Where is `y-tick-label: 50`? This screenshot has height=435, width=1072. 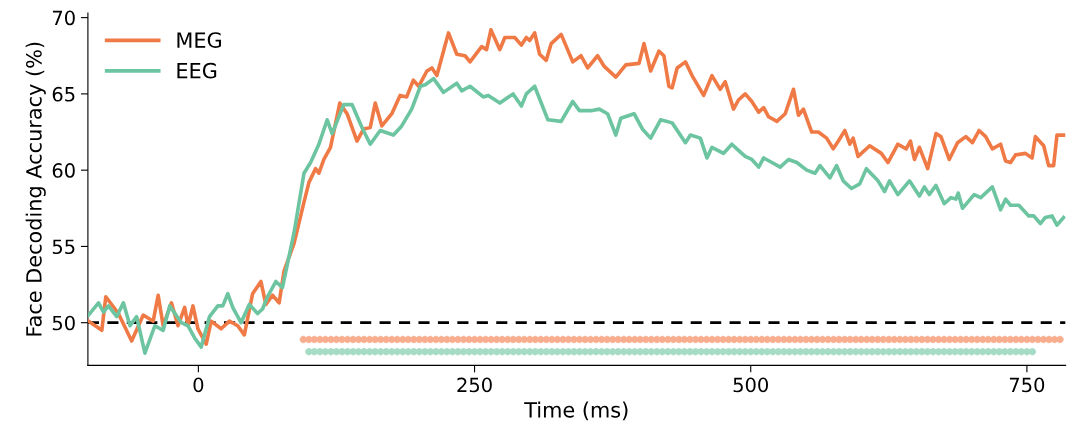 y-tick-label: 50 is located at coordinates (63, 323).